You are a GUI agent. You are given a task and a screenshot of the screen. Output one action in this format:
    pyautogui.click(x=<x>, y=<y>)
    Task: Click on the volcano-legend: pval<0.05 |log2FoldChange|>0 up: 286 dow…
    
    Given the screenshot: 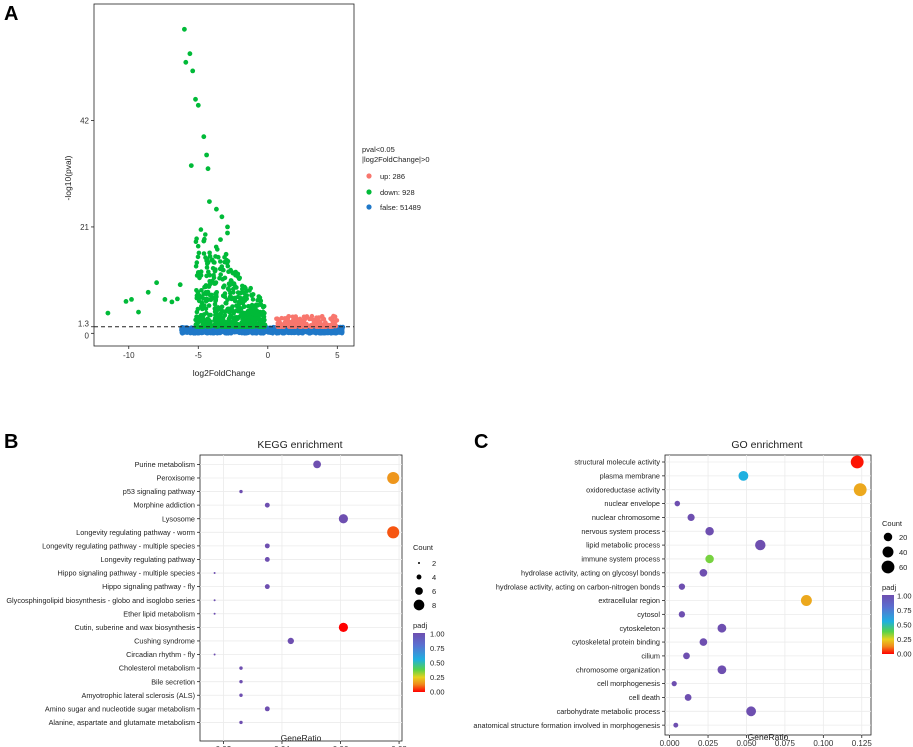 What is the action you would take?
    pyautogui.click(x=396, y=178)
    